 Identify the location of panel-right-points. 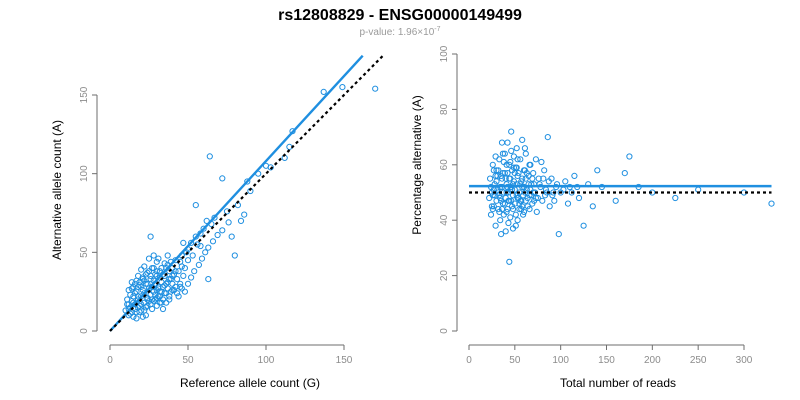
(630, 196).